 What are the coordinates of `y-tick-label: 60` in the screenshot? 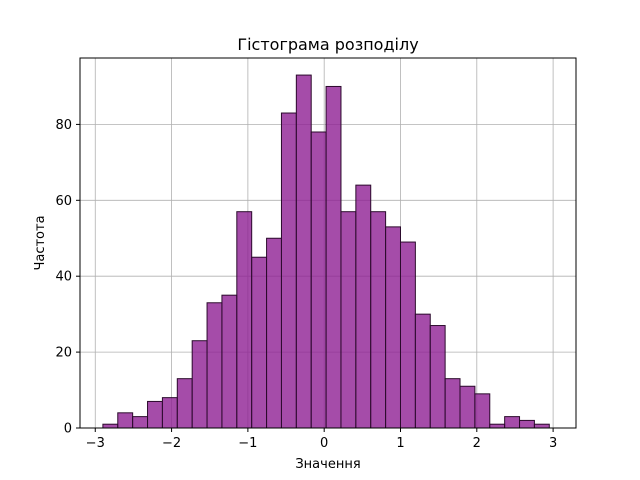 It's located at (63, 201).